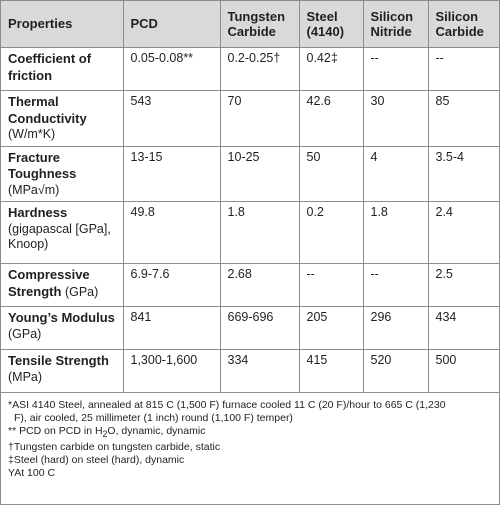 The image size is (500, 505). Describe the element at coordinates (331, 232) in the screenshot. I see `value-cell: 0.2` at that location.